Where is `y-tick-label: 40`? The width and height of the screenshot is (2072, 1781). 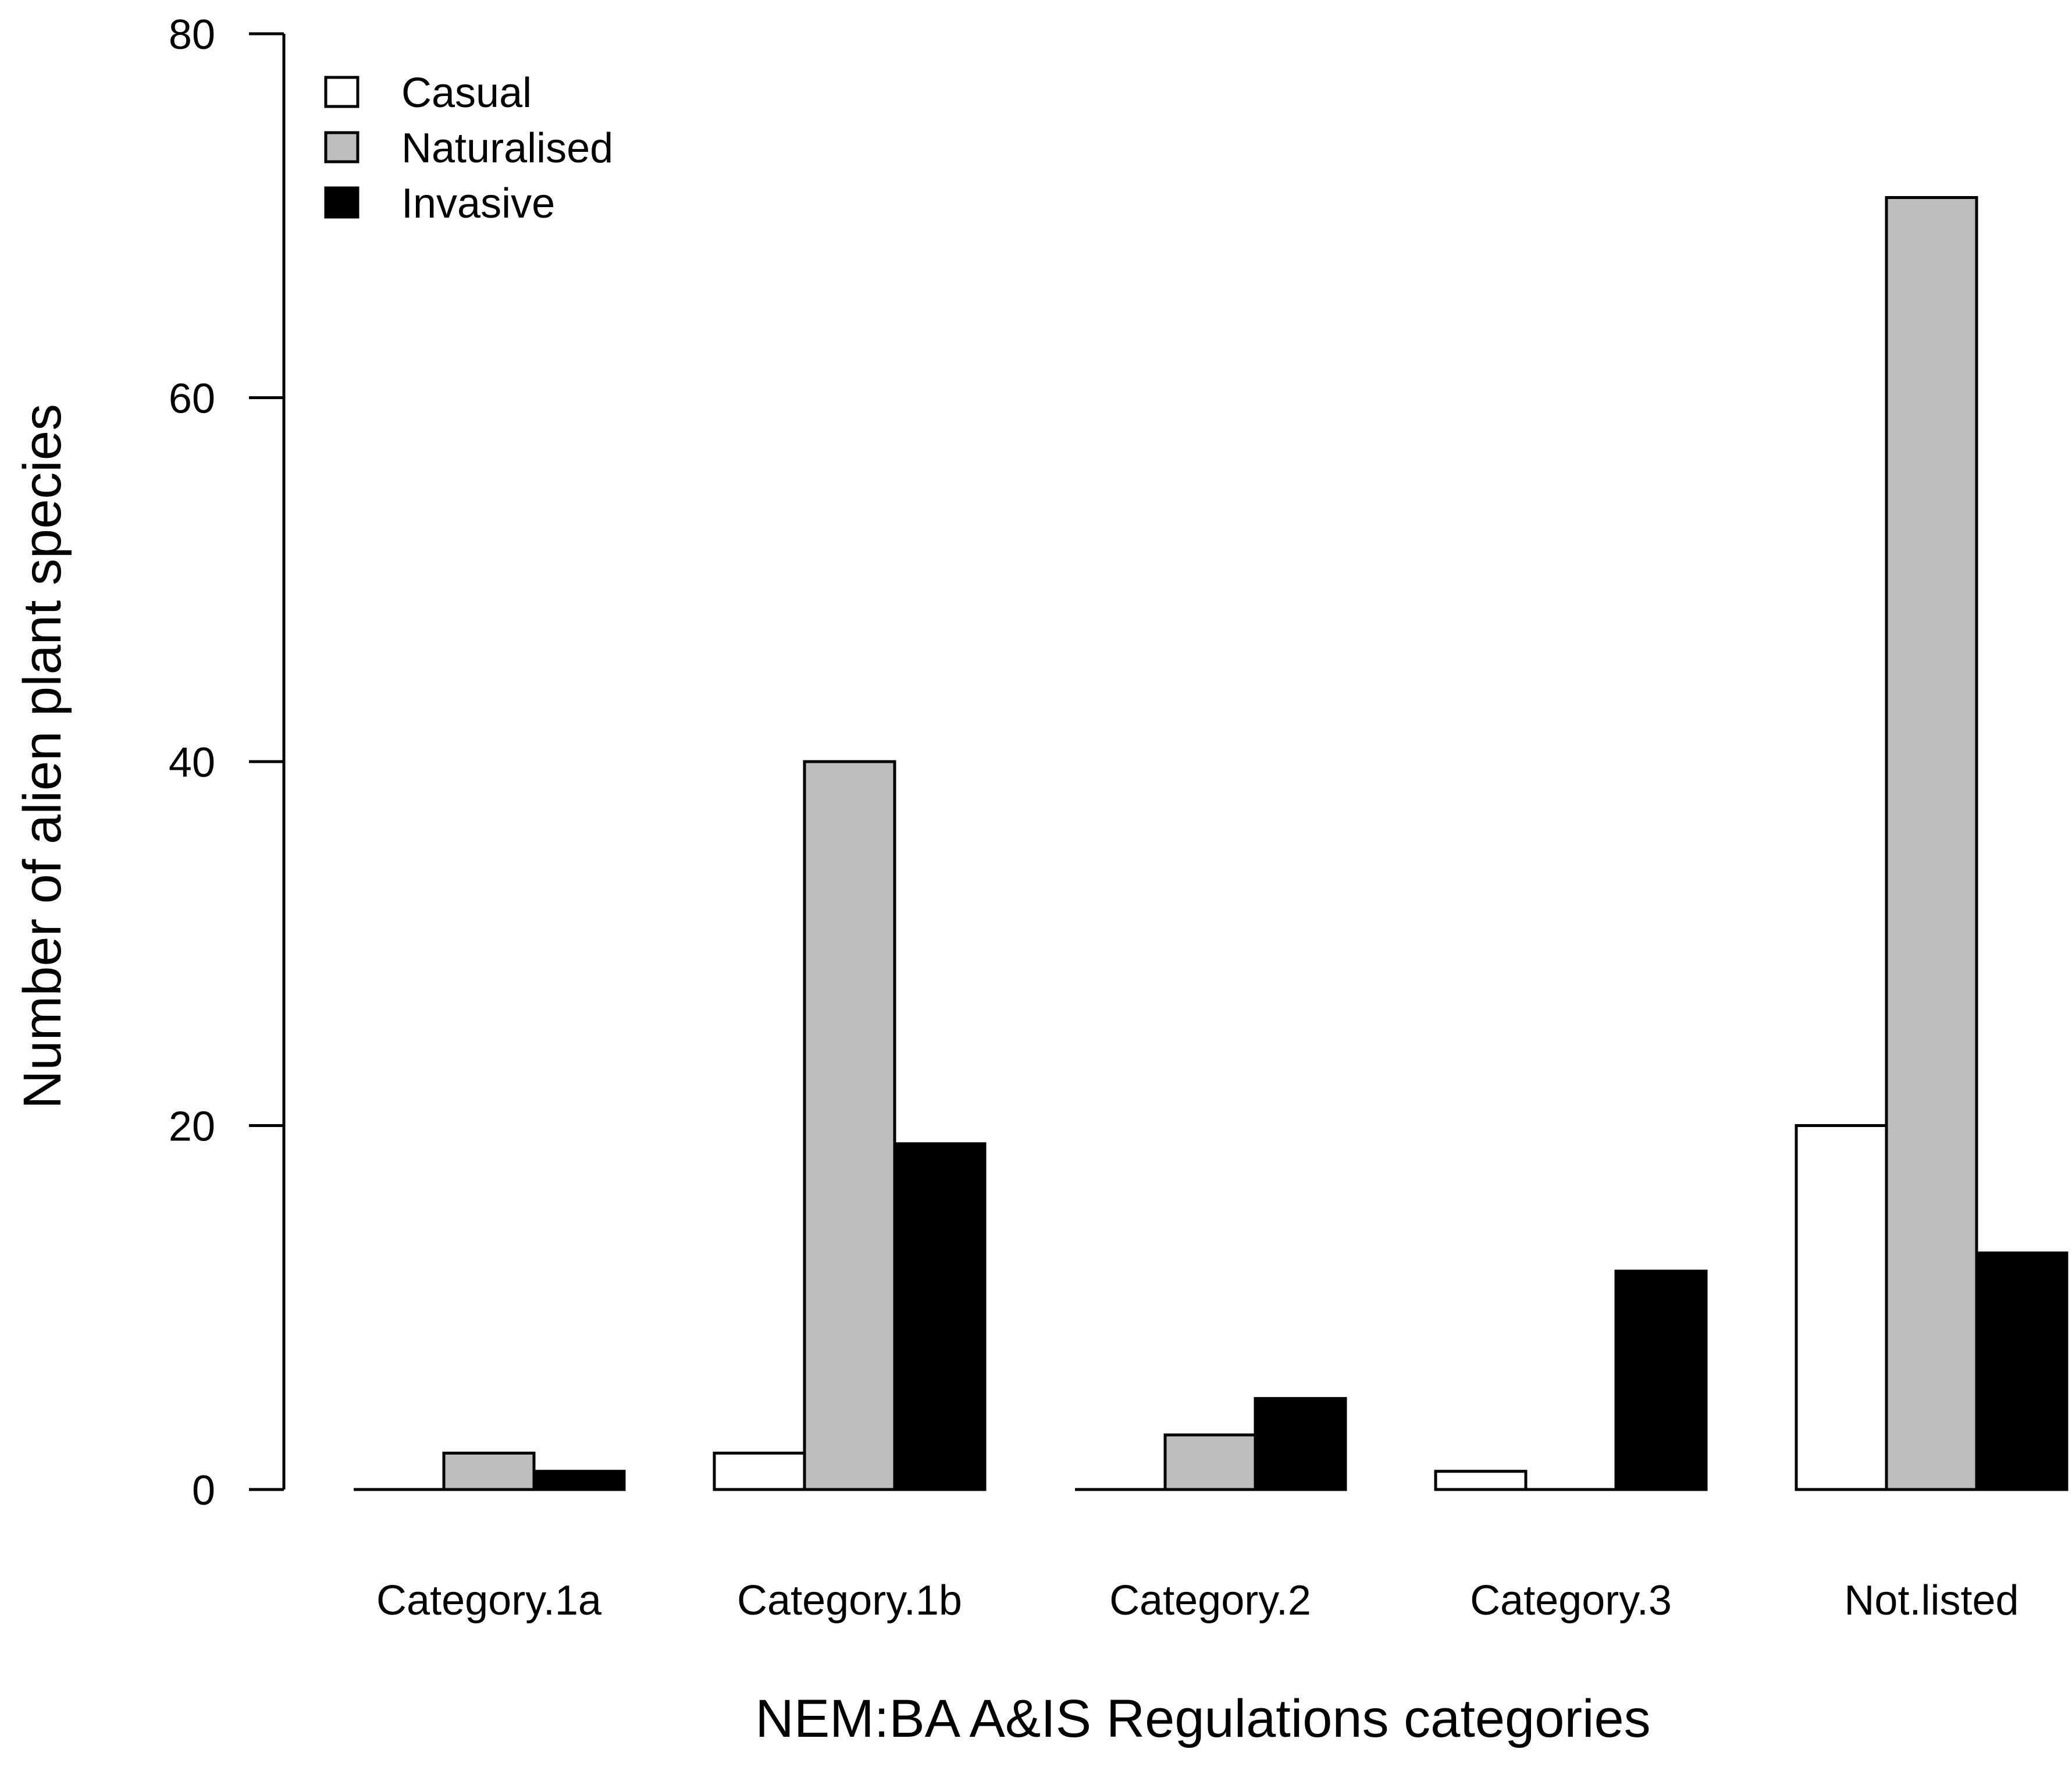 y-tick-label: 40 is located at coordinates (192, 763).